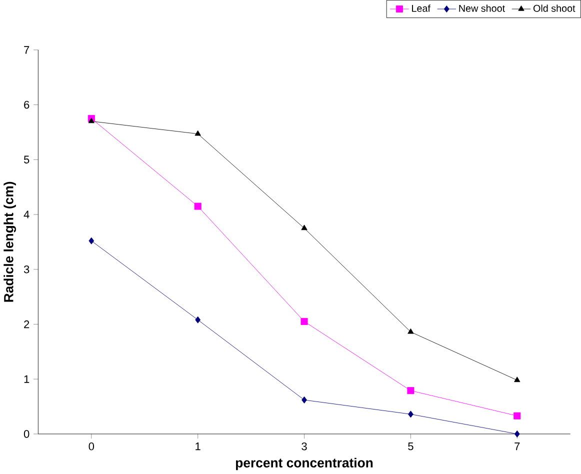 Image resolution: width=581 pixels, height=474 pixels. What do you see at coordinates (91, 446) in the screenshot?
I see `x-tick-label: 0` at bounding box center [91, 446].